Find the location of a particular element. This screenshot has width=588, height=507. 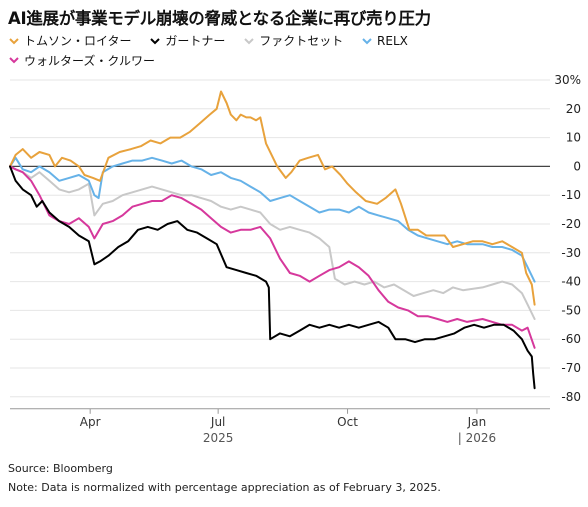

x-tick-label: Jul is located at coordinates (217, 422).